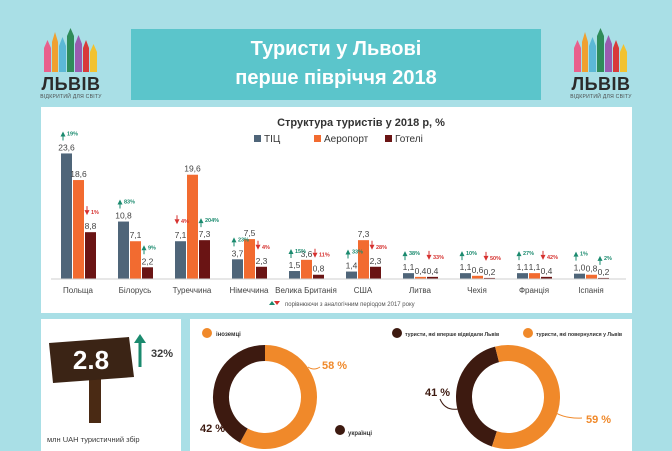  Describe the element at coordinates (192, 169) in the screenshot. I see `bar-value-label: 19,6` at that location.